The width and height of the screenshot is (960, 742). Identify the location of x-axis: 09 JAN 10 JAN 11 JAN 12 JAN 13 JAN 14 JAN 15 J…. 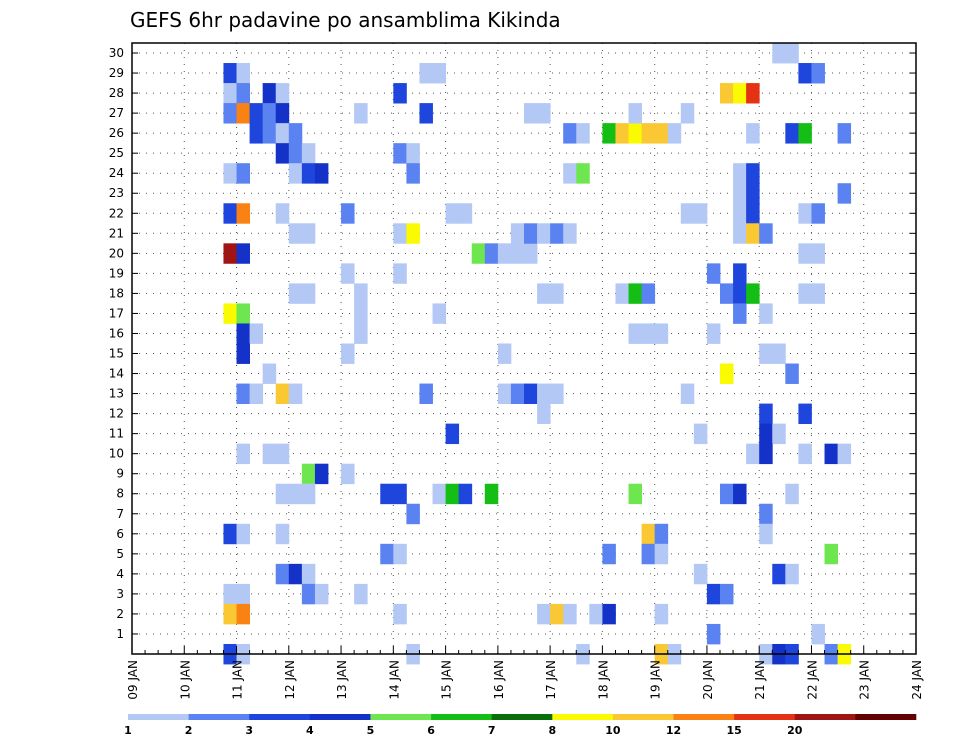
(525, 673).